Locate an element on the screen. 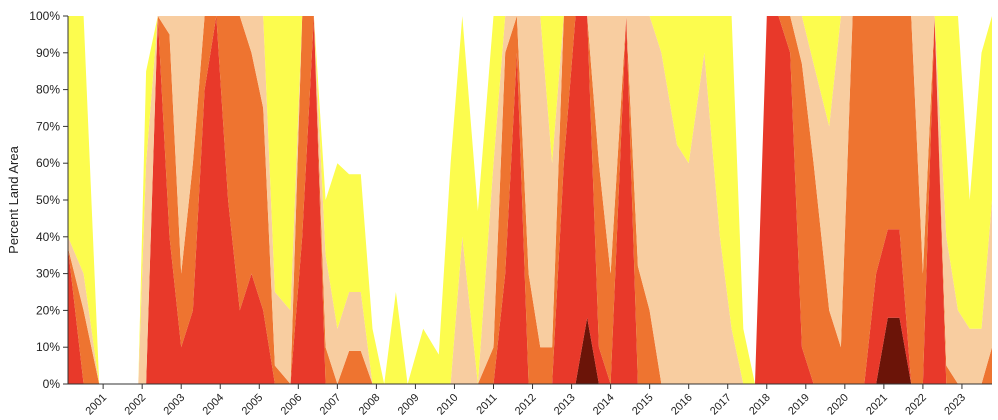  area is located at coordinates (530, 350).